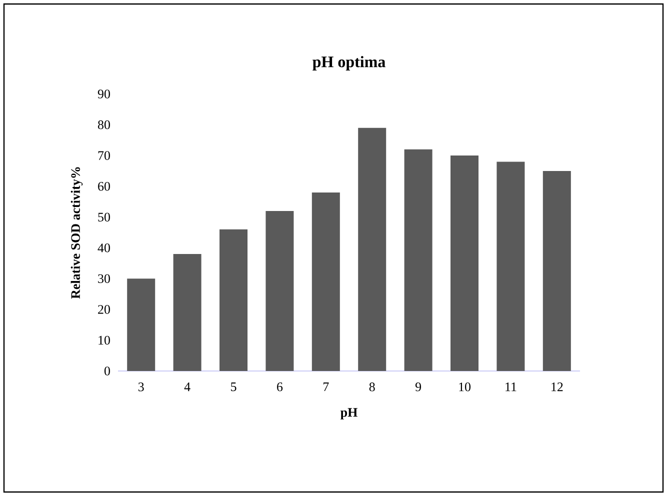 This screenshot has width=667, height=496. Describe the element at coordinates (104, 248) in the screenshot. I see `y-tick-label: 40` at that location.